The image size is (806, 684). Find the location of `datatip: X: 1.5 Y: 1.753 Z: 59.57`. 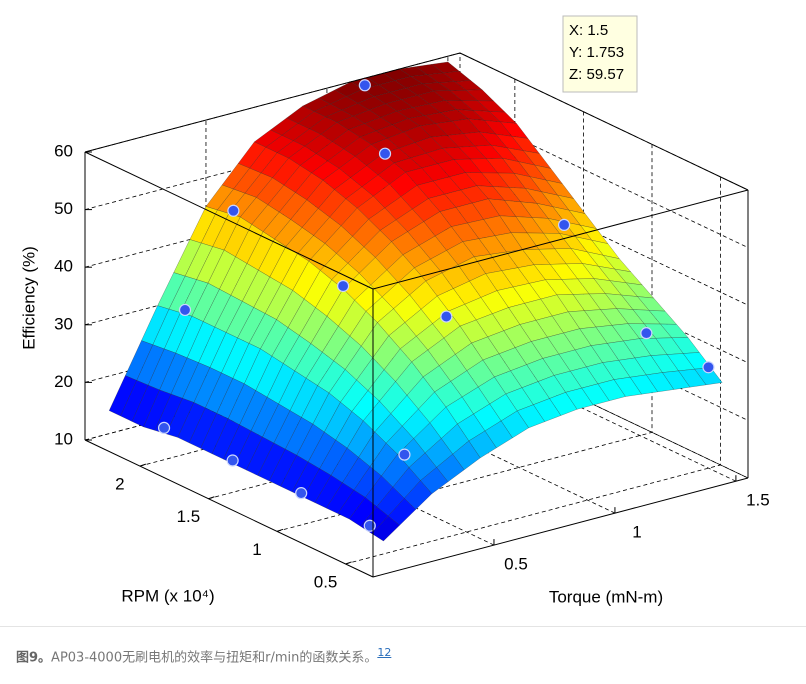

datatip: X: 1.5 Y: 1.753 Z: 59.57 is located at coordinates (600, 54).